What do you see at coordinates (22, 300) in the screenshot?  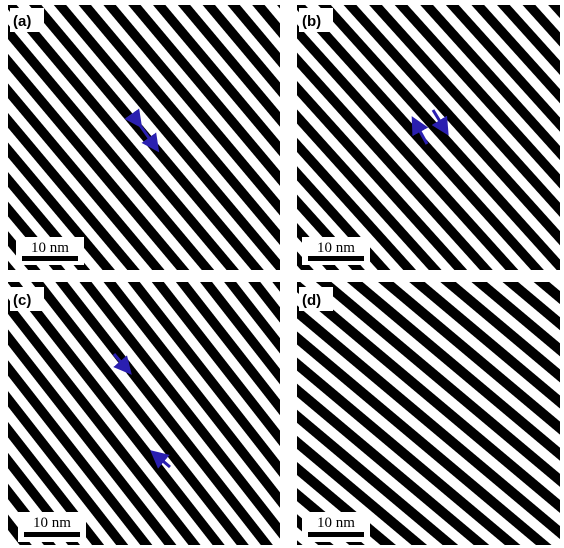 I see `panel-label: (c)` at bounding box center [22, 300].